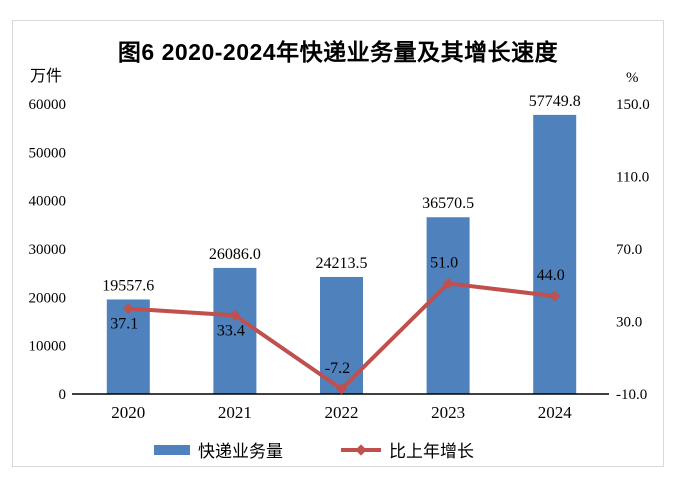 This screenshot has width=676, height=484. What do you see at coordinates (48, 250) in the screenshot?
I see `left-axis-tick: 30000` at bounding box center [48, 250].